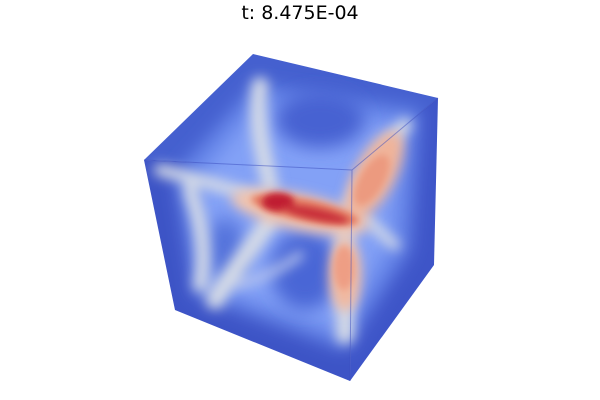  I want to click on time-label: t: 8.475E-04, so click(300, 13).